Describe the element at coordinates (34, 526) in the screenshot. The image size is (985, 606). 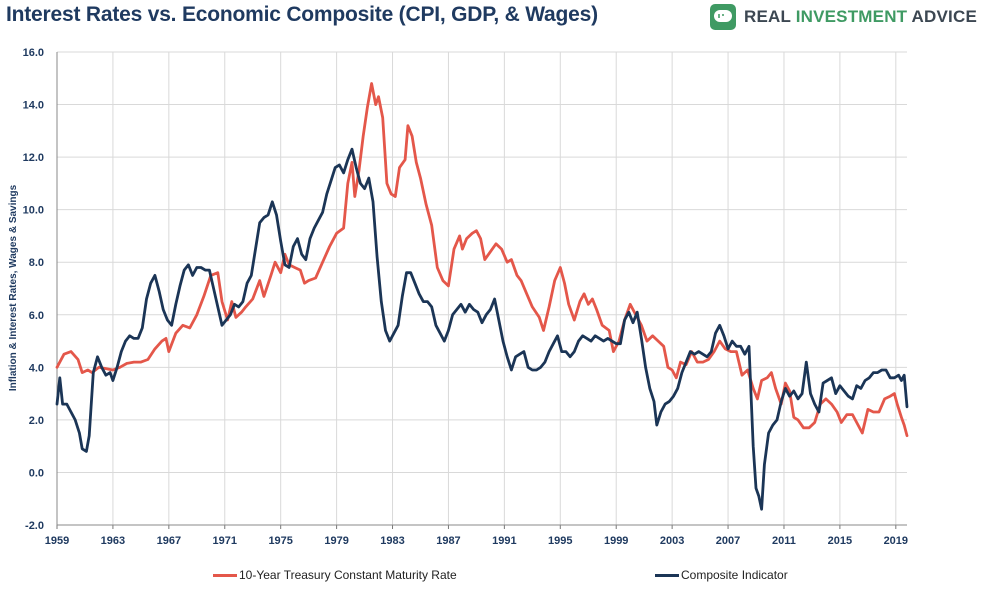
I see `y-tick-label: -2.0` at that location.